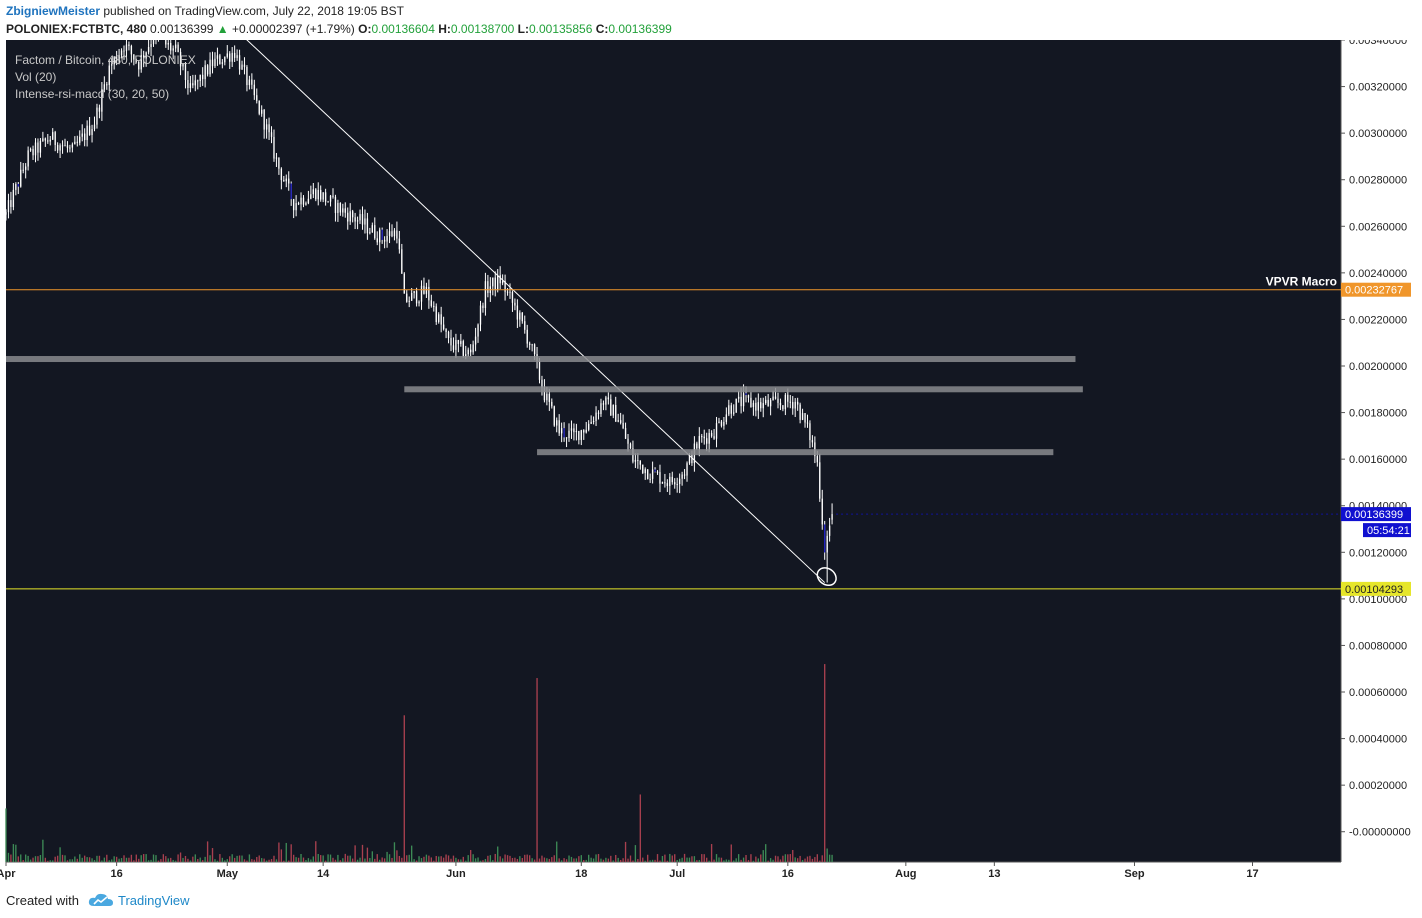 Image resolution: width=1422 pixels, height=918 pixels. What do you see at coordinates (1378, 600) in the screenshot?
I see `y-tick-label: 0.00100000` at bounding box center [1378, 600].